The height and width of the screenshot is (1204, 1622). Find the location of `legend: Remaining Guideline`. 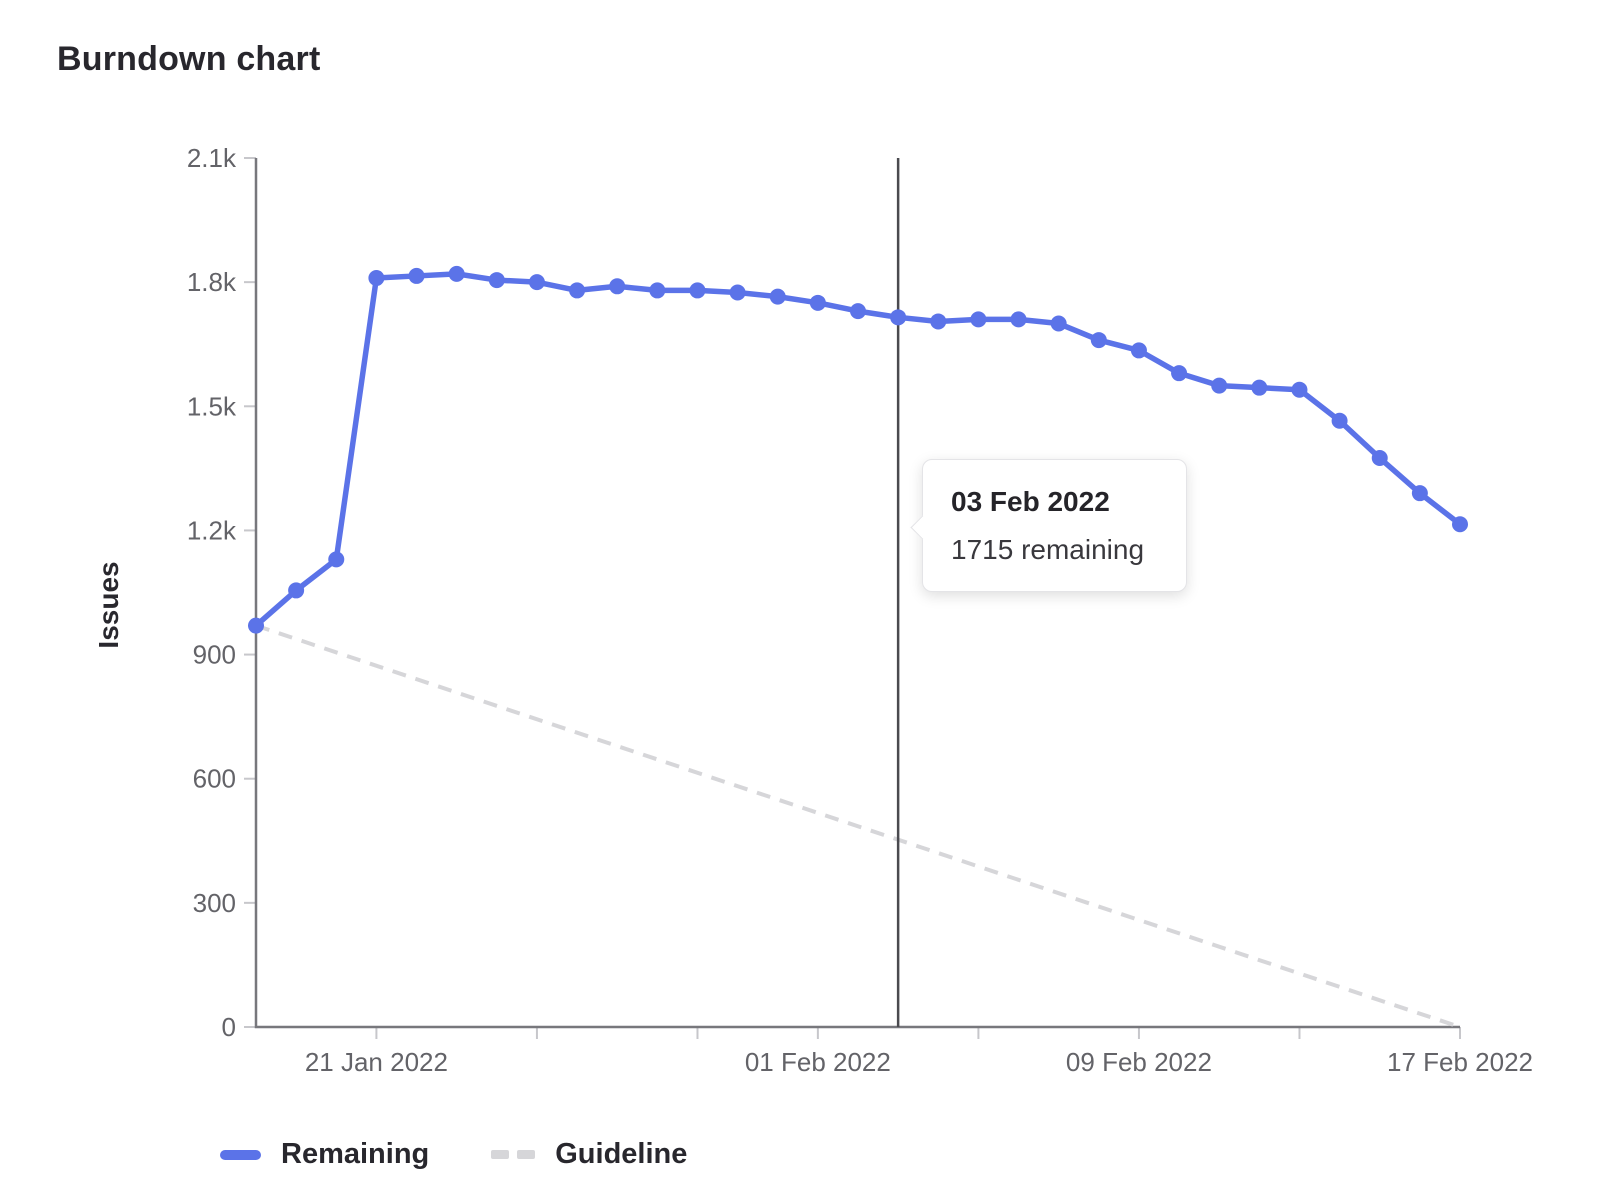

legend: Remaining Guideline is located at coordinates (453, 1154).